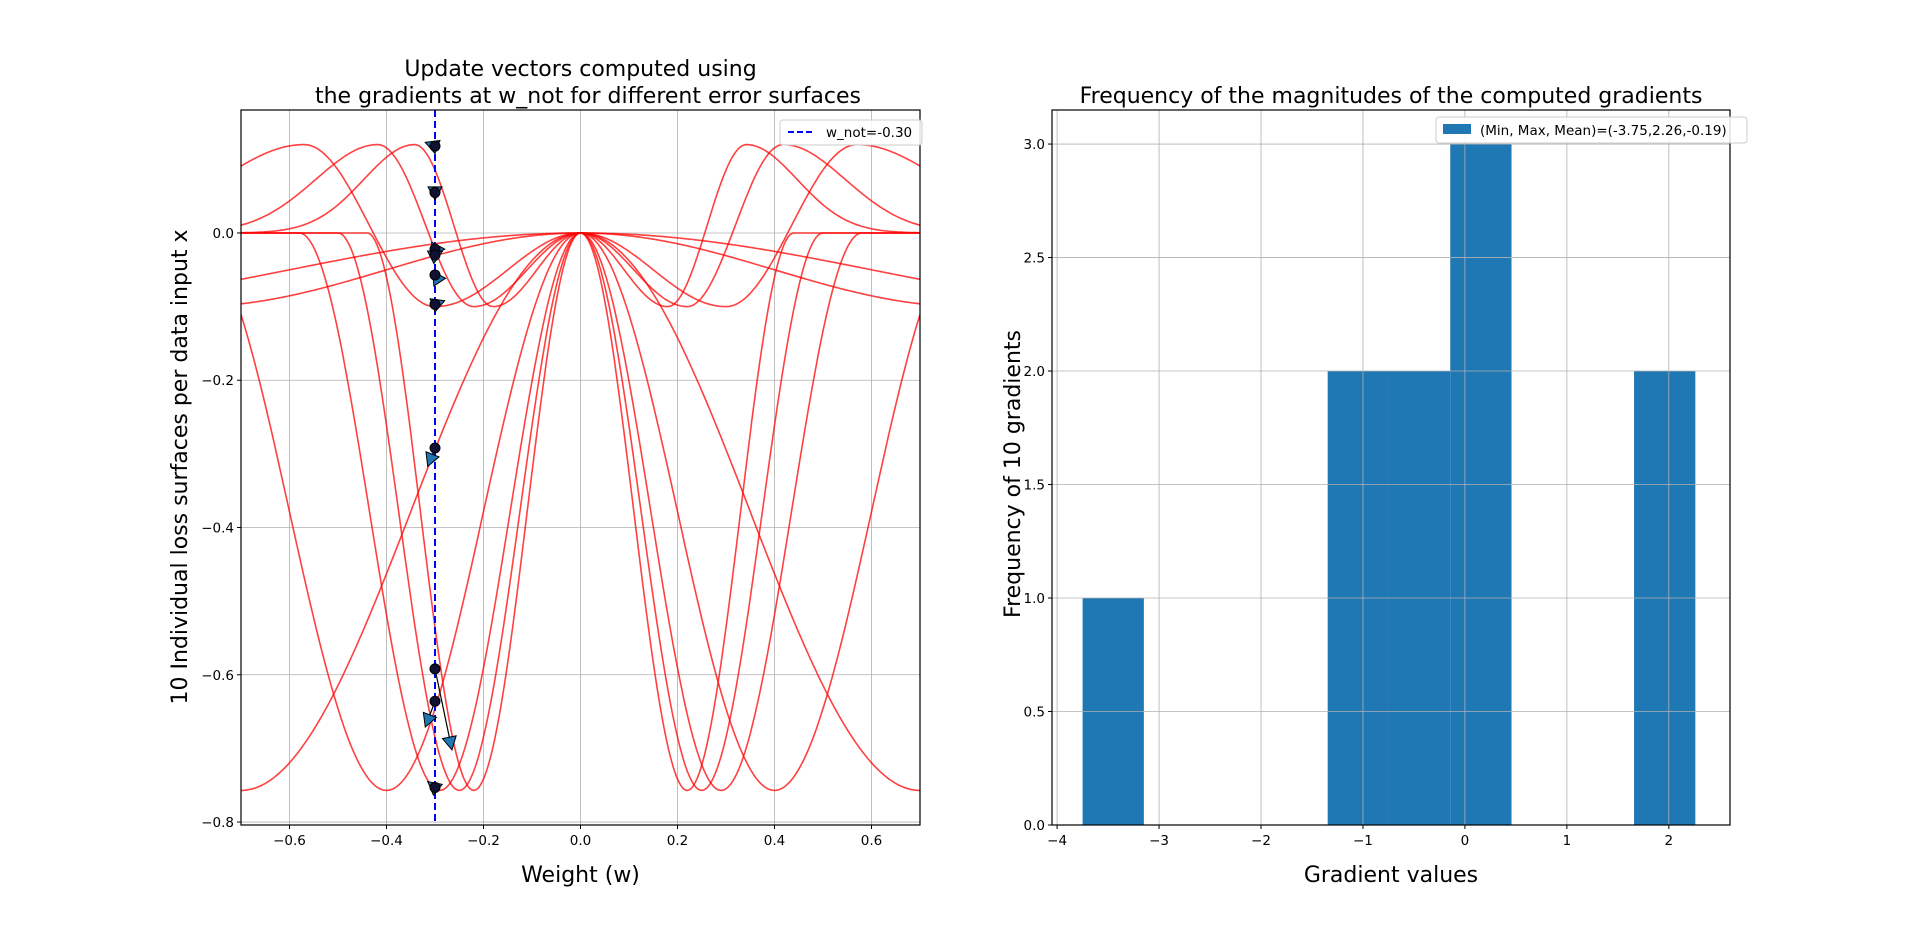  What do you see at coordinates (580, 69) in the screenshot?
I see `left-chart-title-line1: Update vectors computed using` at bounding box center [580, 69].